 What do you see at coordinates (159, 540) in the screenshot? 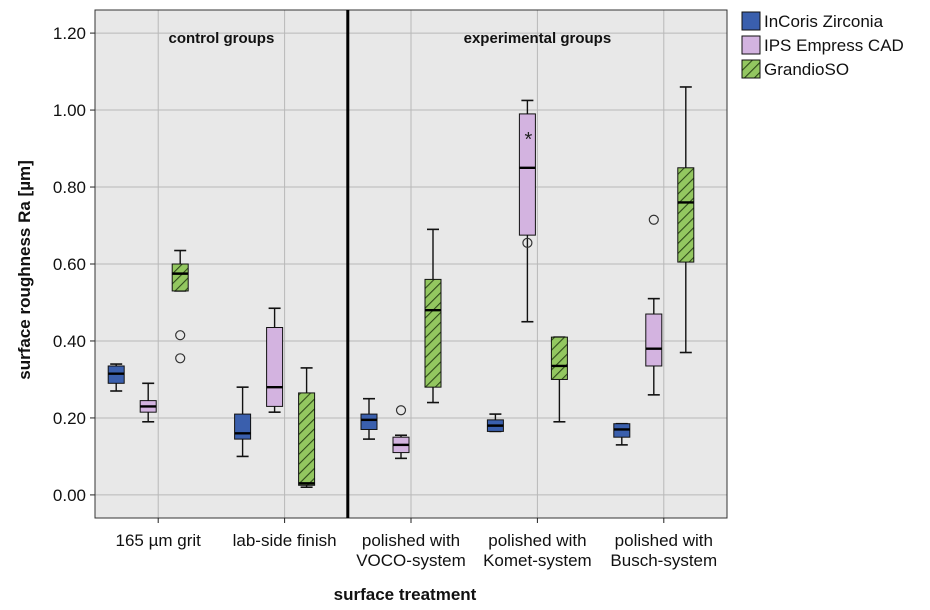
I see `x-tick-label: 165 µm grit` at bounding box center [159, 540].